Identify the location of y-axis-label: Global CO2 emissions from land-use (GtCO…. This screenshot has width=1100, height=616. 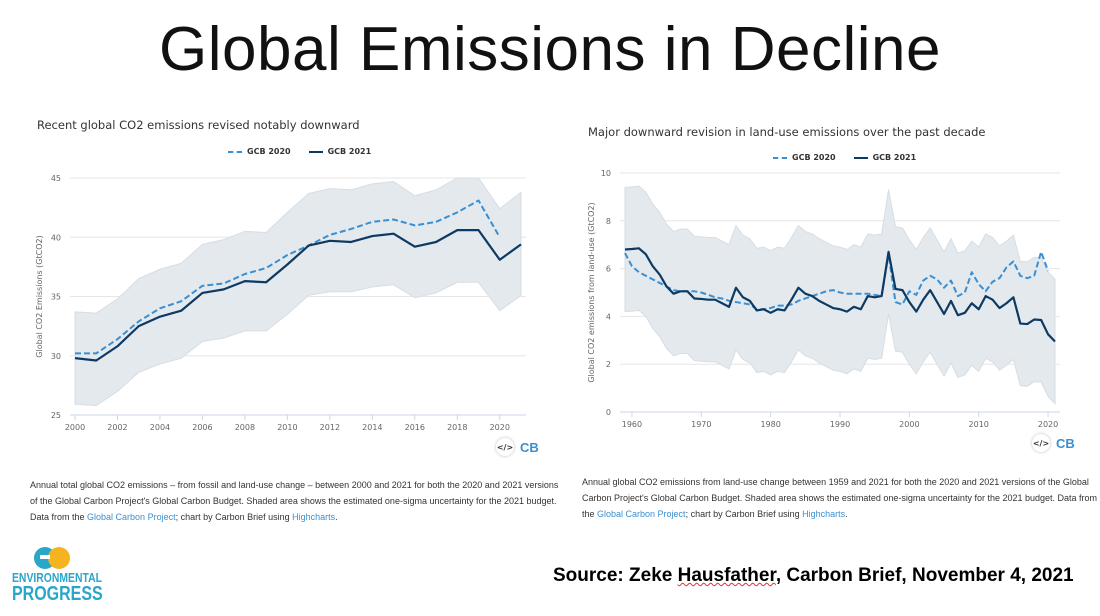
(591, 292).